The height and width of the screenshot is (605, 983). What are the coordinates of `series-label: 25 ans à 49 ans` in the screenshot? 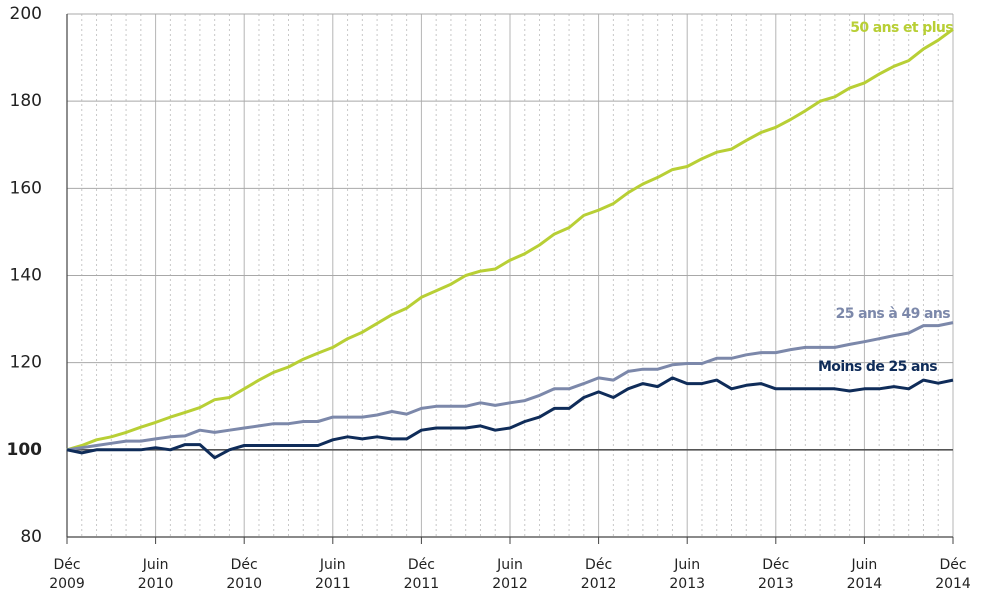 It's located at (893, 314).